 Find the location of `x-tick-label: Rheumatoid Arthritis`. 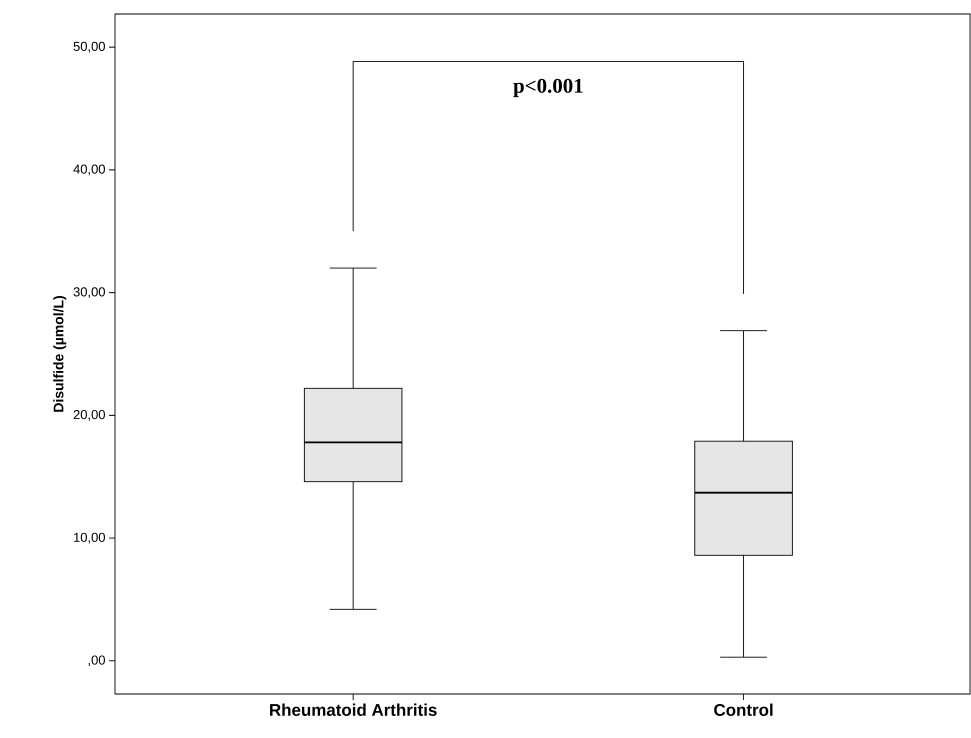

x-tick-label: Rheumatoid Arthritis is located at coordinates (353, 710).